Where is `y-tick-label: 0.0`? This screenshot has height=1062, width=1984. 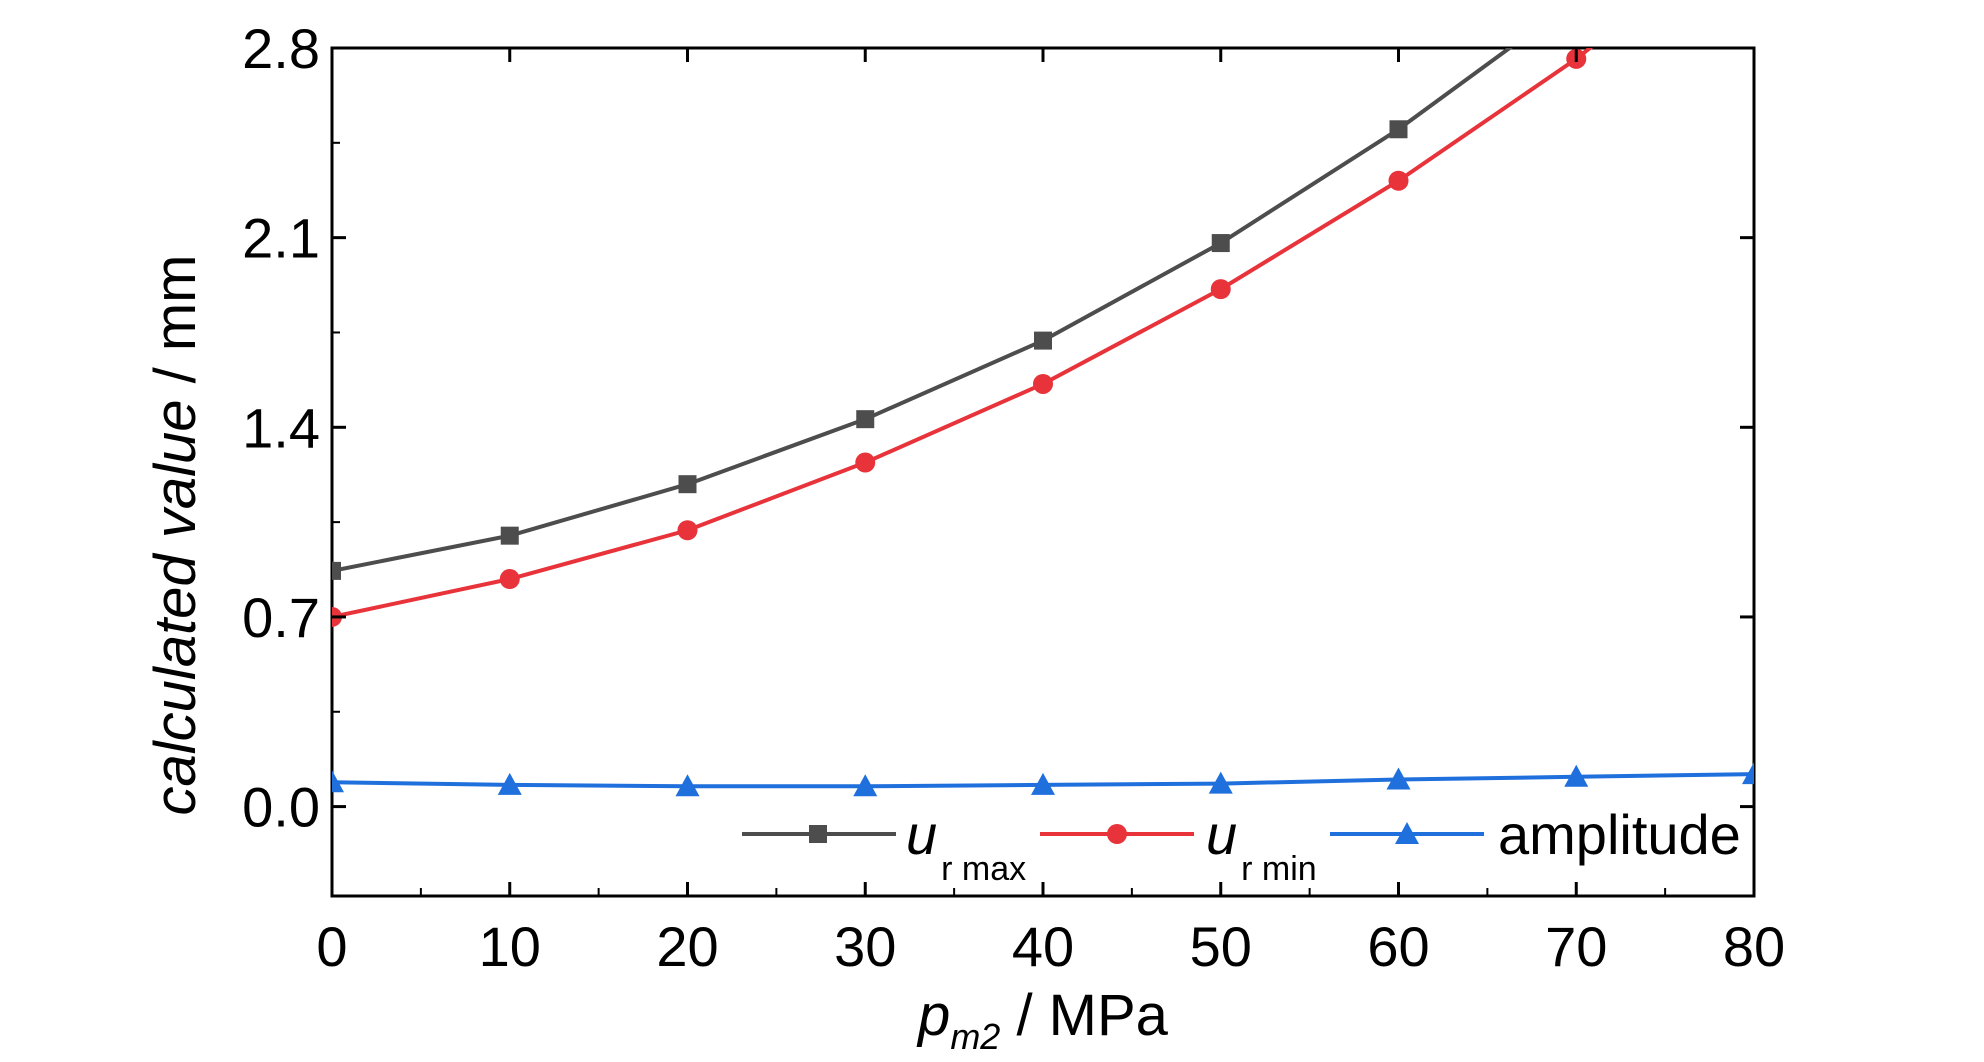 y-tick-label: 0.0 is located at coordinates (281, 807).